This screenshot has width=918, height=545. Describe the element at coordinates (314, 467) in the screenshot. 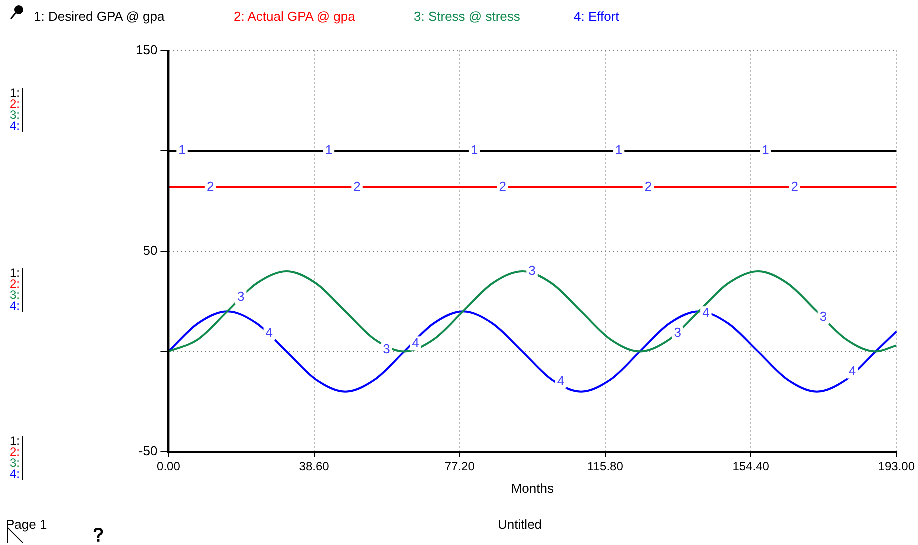

I see `x-tick-label: 38.60` at that location.